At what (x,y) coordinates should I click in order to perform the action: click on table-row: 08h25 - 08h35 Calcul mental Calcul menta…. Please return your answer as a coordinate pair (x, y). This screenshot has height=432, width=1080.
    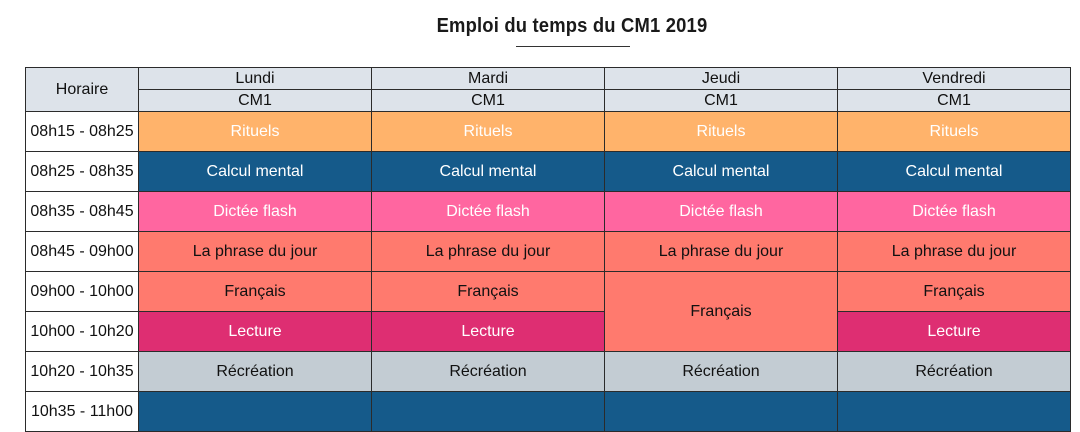
    Looking at the image, I should click on (548, 171).